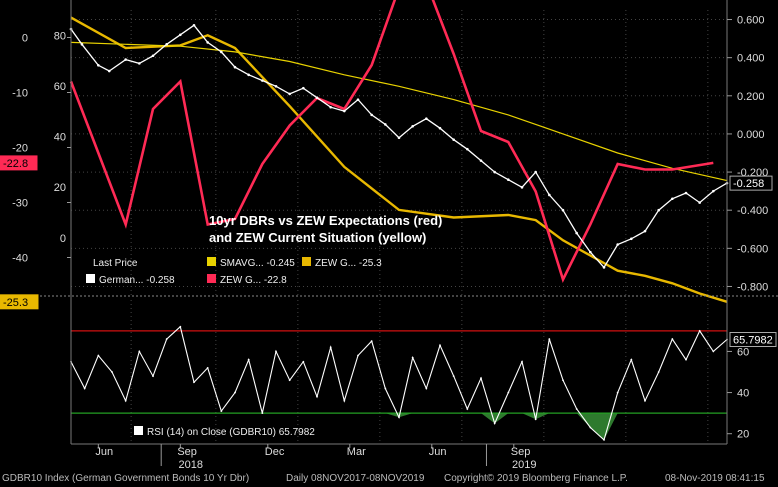 This screenshot has height=487, width=778. What do you see at coordinates (63, 239) in the screenshot?
I see `left-yellow-tick-label: 0` at bounding box center [63, 239].